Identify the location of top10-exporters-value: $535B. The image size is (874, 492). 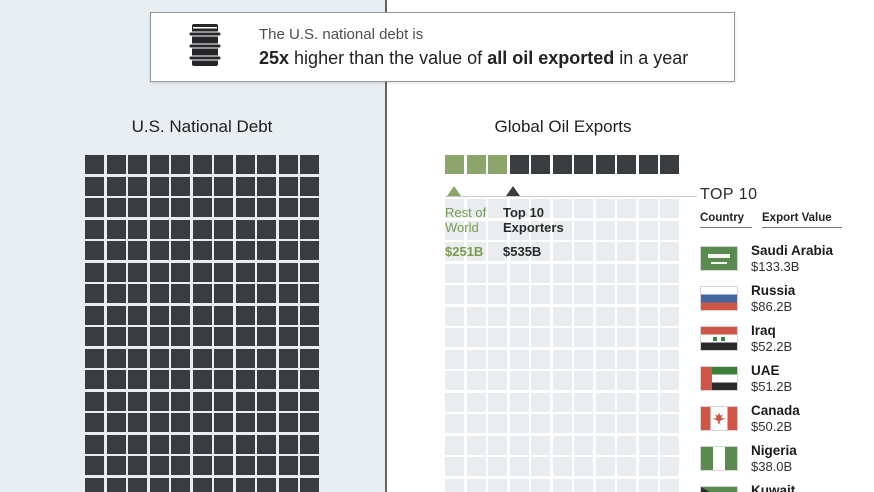
(522, 251).